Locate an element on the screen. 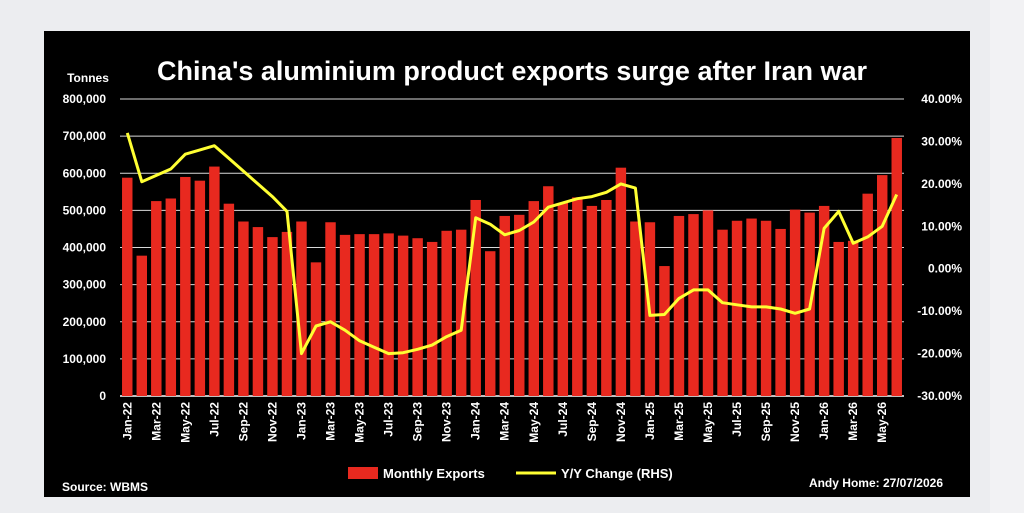 Image resolution: width=1024 pixels, height=513 pixels. x-tick-label: May-23 is located at coordinates (360, 422).